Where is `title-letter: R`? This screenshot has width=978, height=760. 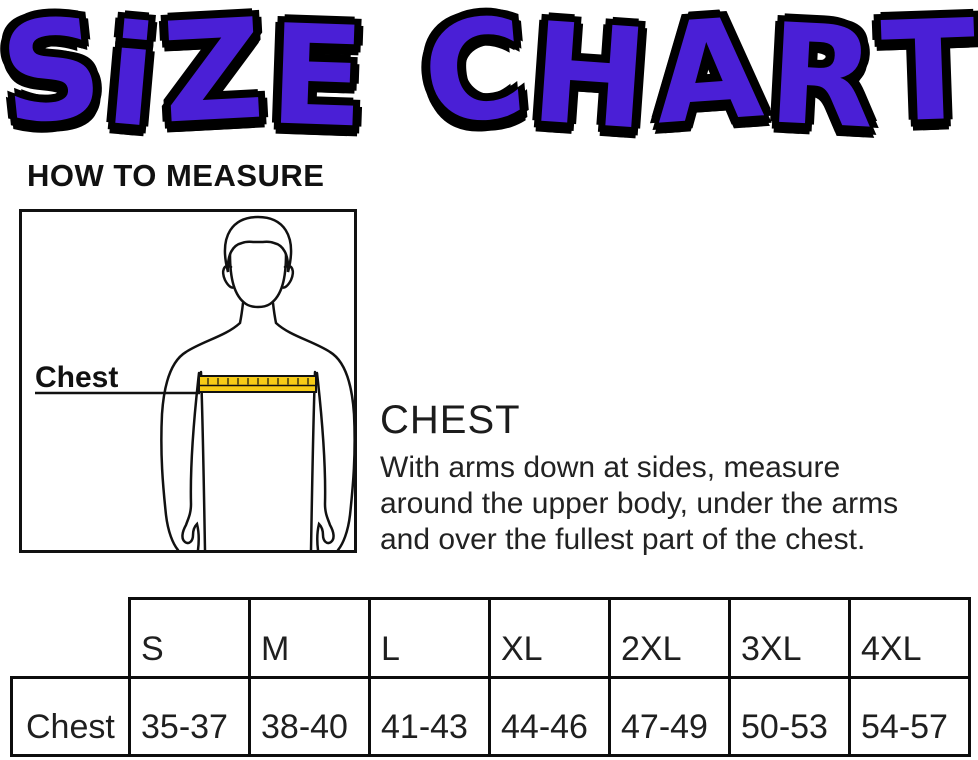
title-letter: R is located at coordinates (821, 80).